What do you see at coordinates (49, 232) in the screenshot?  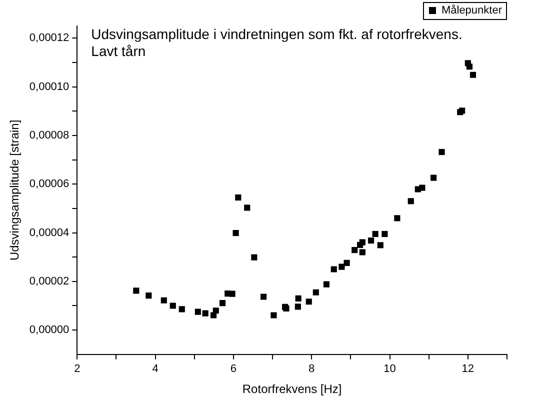 I see `y-tick-label: 0,00004` at bounding box center [49, 232].